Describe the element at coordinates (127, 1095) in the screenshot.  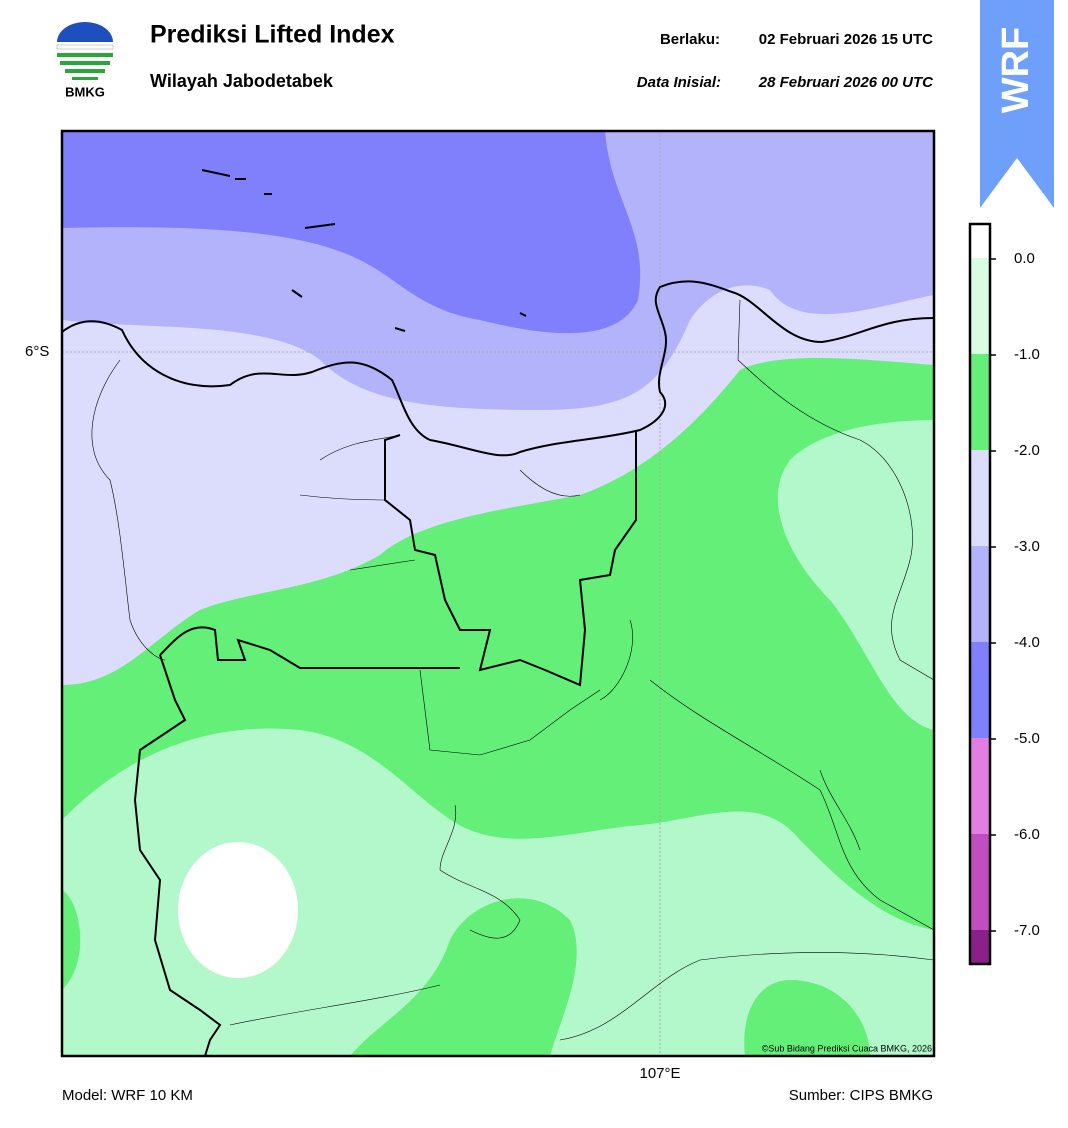
I see `model: Model: WRF 10 KM` at that location.